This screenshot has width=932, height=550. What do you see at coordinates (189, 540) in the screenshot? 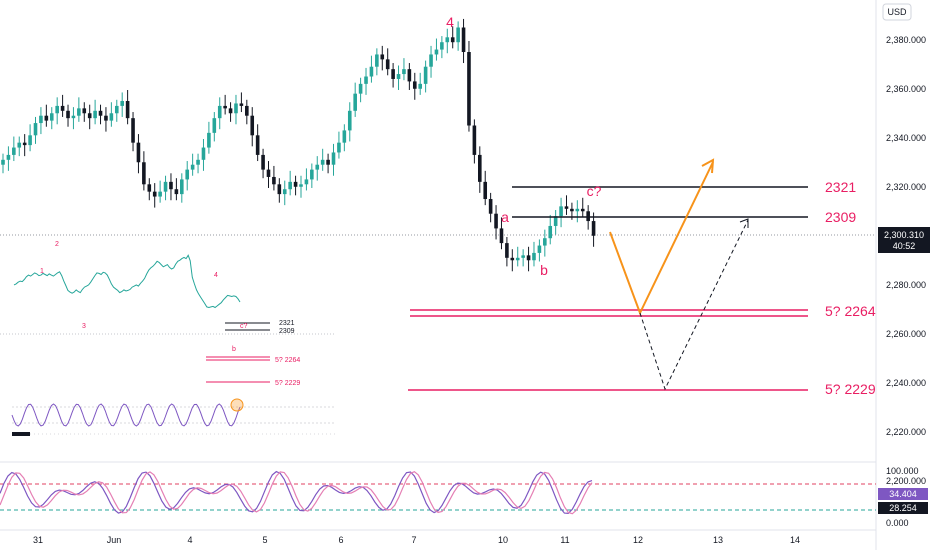
I see `time-tick: 4` at bounding box center [189, 540].